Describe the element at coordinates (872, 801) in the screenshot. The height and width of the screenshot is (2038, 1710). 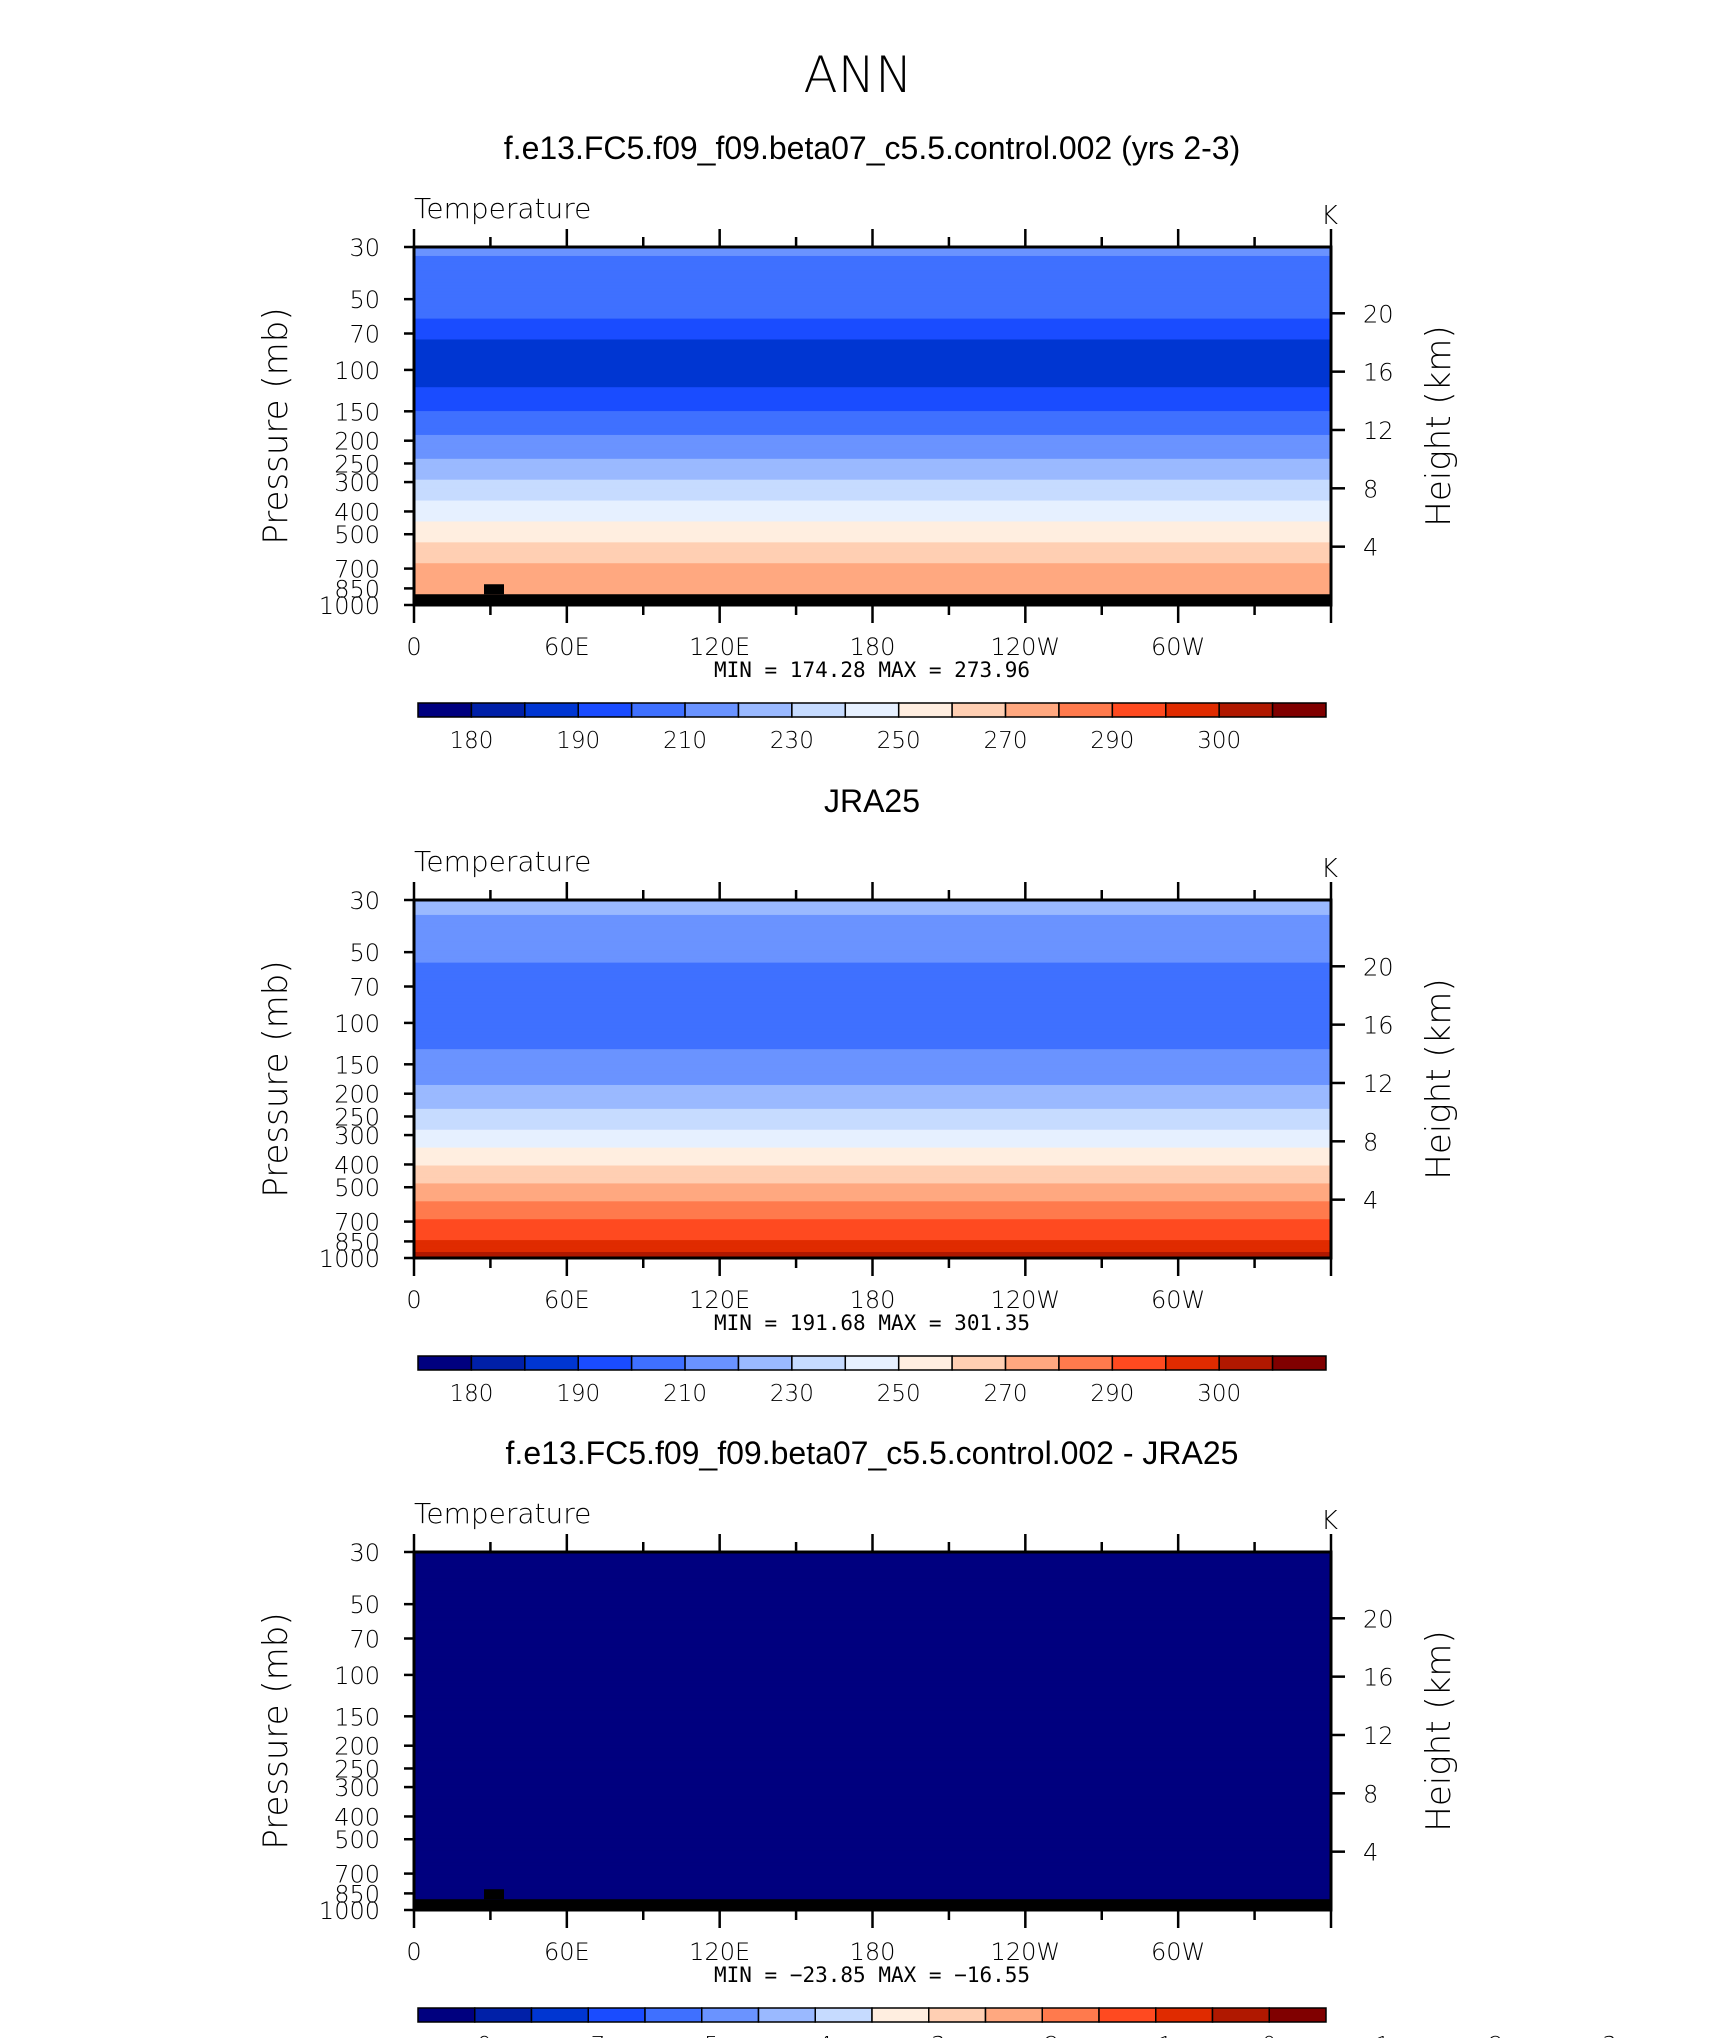
I see `chart-title: JRA25` at that location.